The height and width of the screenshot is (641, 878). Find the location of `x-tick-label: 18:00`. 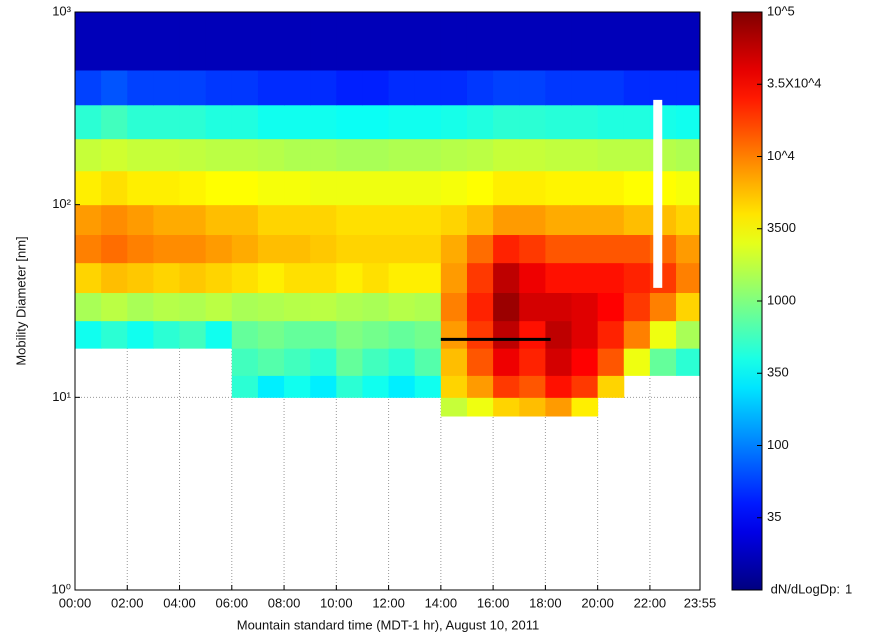

x-tick-label: 18:00 is located at coordinates (545, 602).